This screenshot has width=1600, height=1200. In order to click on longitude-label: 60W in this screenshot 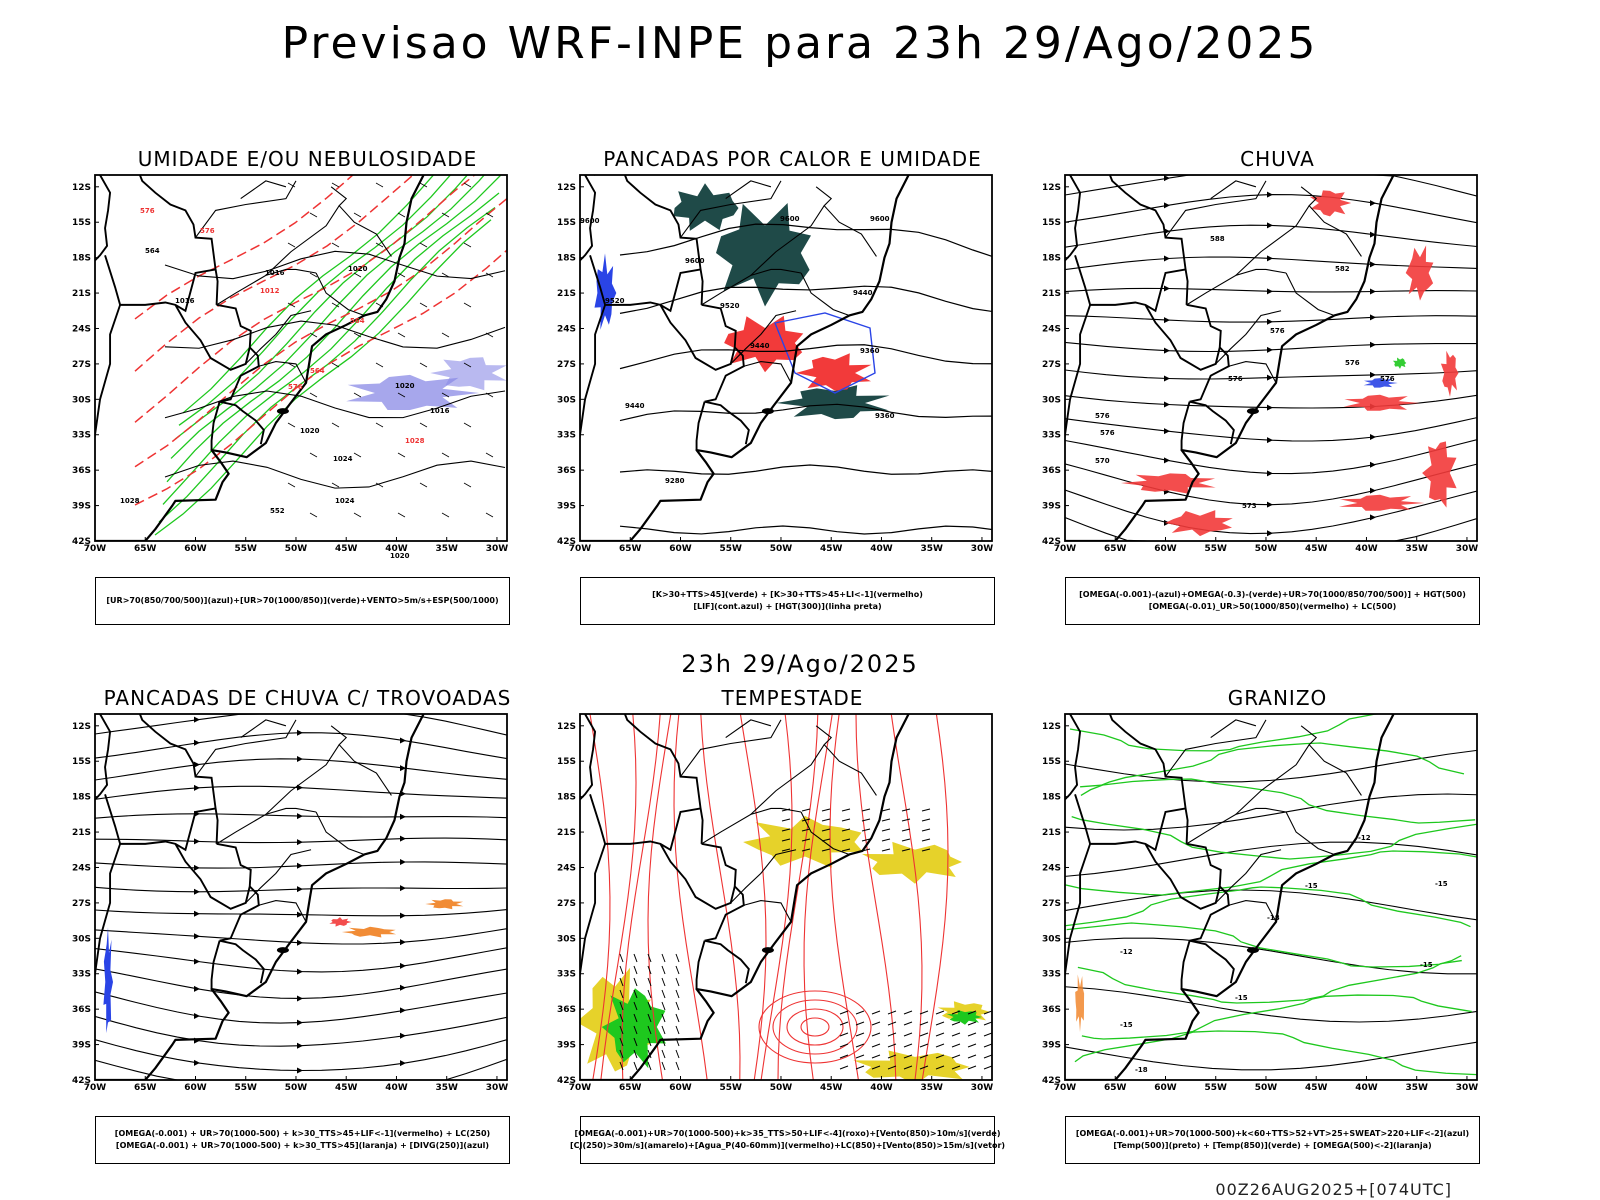, I will do `click(680, 1088)`.